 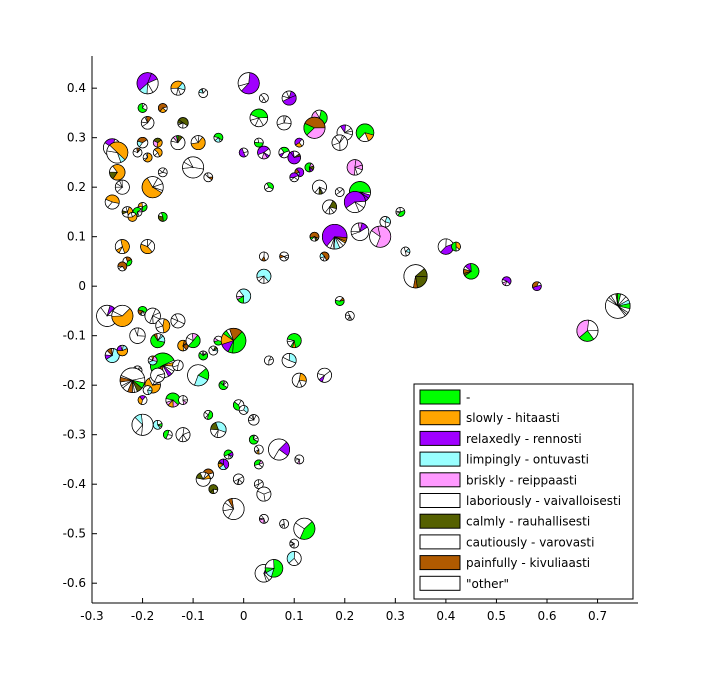 What do you see at coordinates (76, 138) in the screenshot?
I see `y-tick-label: 0.3` at bounding box center [76, 138].